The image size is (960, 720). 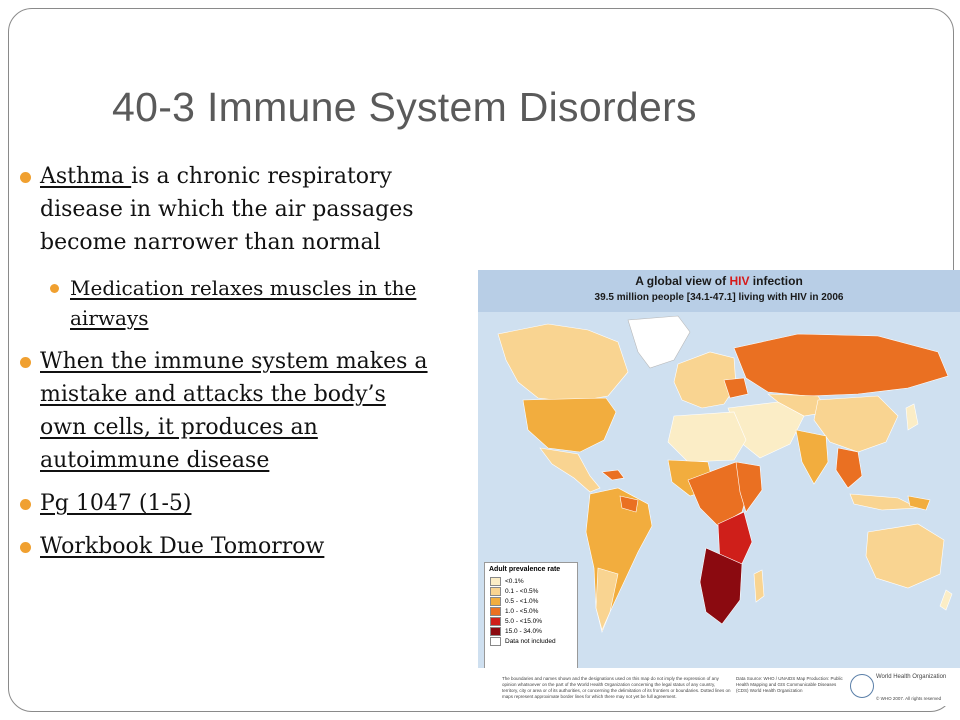 What do you see at coordinates (749, 487) in the screenshot?
I see `region-east-africa` at bounding box center [749, 487].